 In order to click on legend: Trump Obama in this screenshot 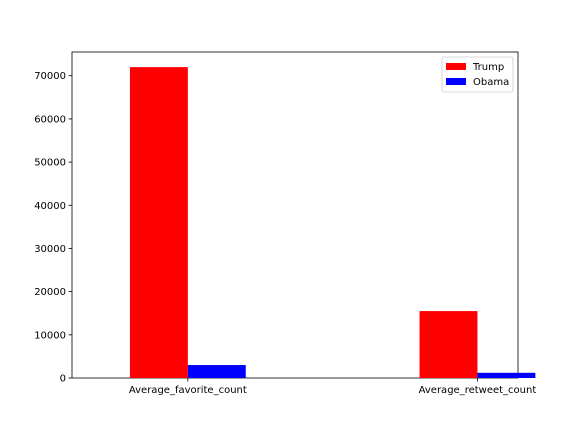, I will do `click(477, 74)`.